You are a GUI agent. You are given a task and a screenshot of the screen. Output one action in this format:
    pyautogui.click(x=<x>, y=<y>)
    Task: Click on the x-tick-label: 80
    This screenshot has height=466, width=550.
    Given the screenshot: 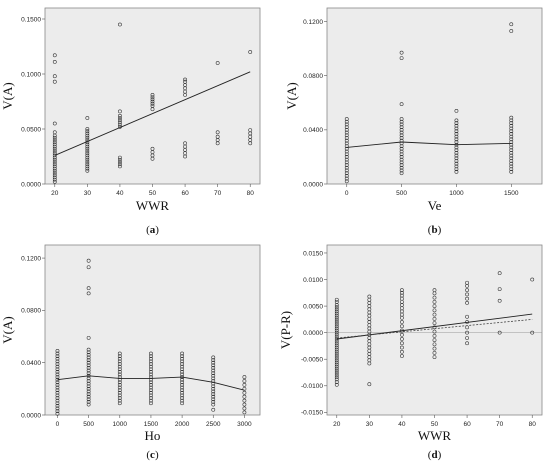 What is the action you would take?
    pyautogui.click(x=251, y=193)
    